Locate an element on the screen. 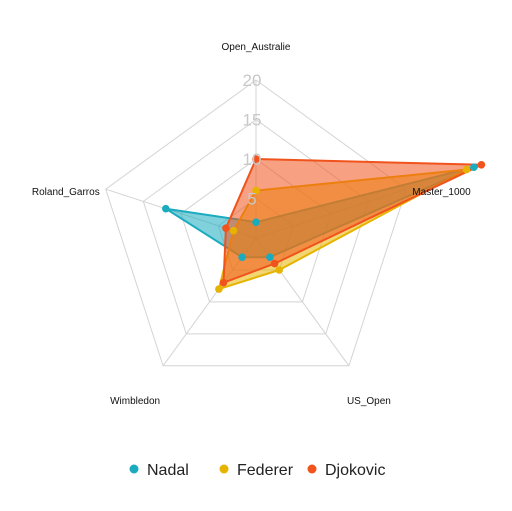 This screenshot has height=511, width=512. legend-label-djokovic: Djokovic is located at coordinates (355, 470).